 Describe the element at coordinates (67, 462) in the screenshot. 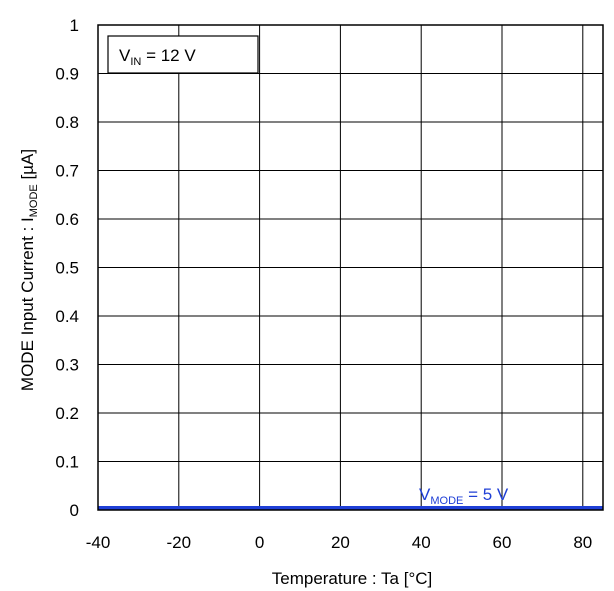

I see `y-tick-label: 0.1` at that location.